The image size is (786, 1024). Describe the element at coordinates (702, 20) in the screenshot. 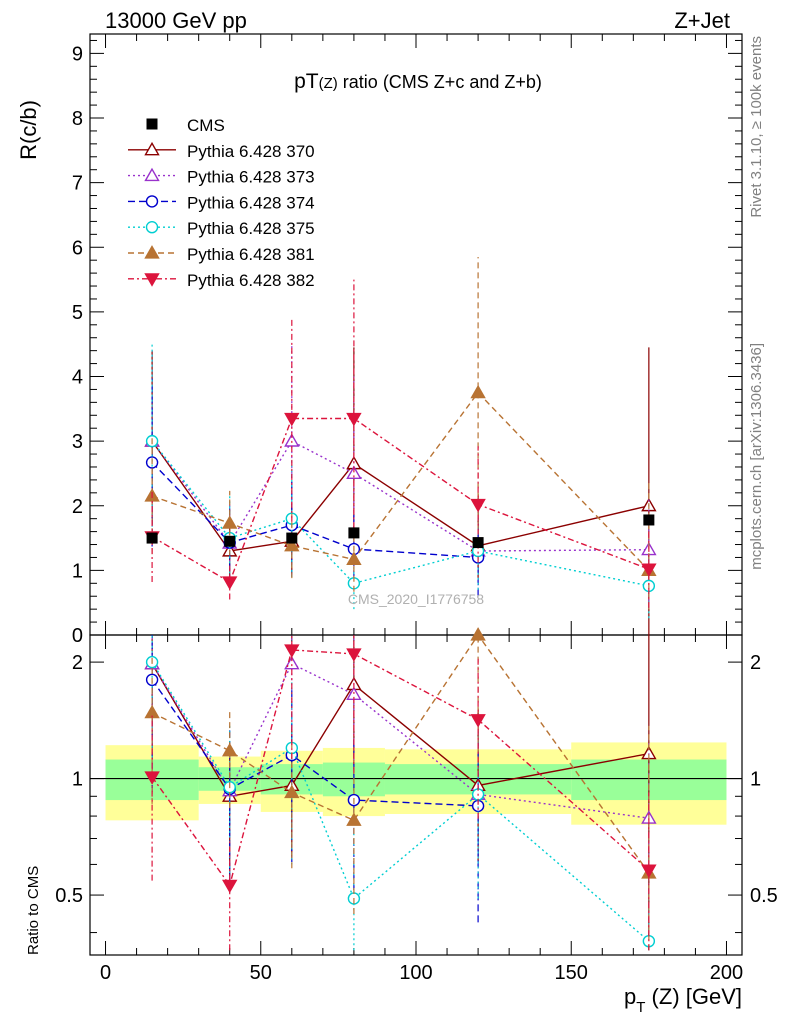

I see `header-right: Z+Jet` at that location.